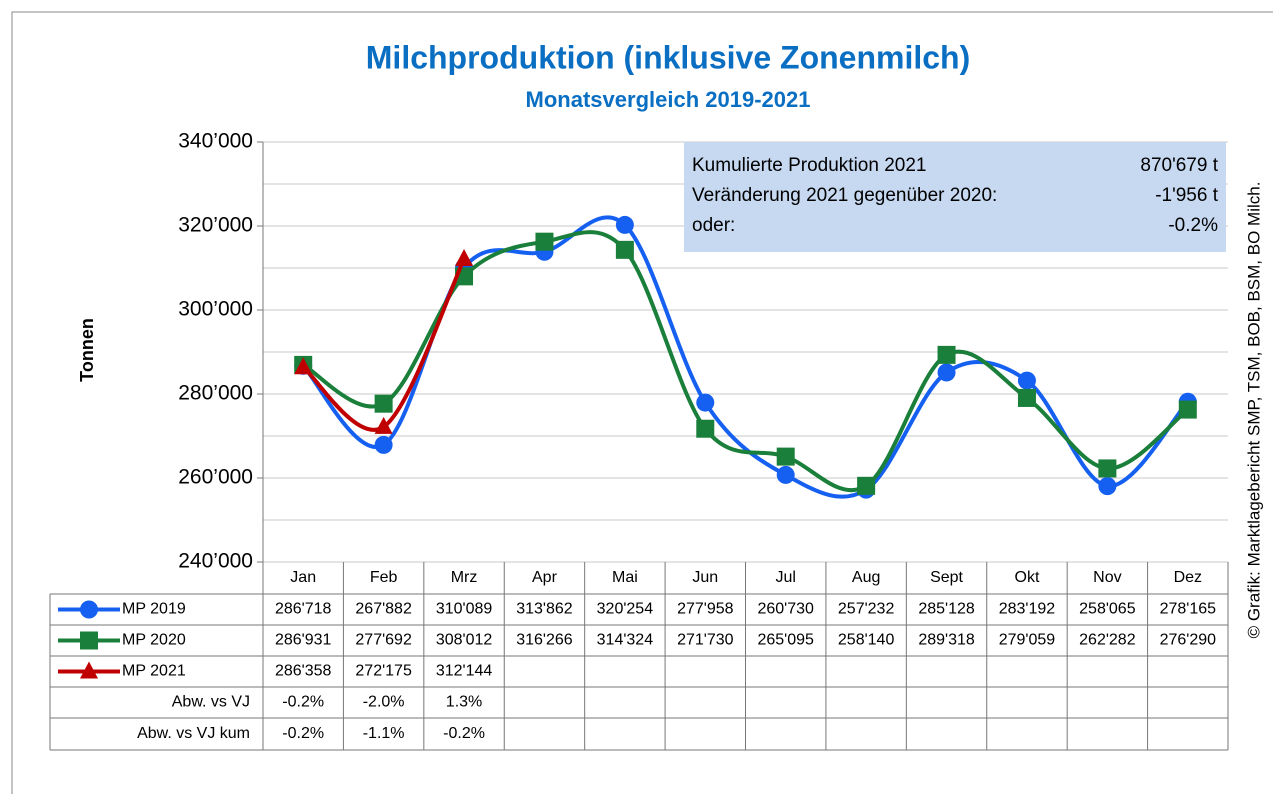 The width and height of the screenshot is (1273, 794). Describe the element at coordinates (713, 225) in the screenshot. I see `annotation-label: oder:` at that location.